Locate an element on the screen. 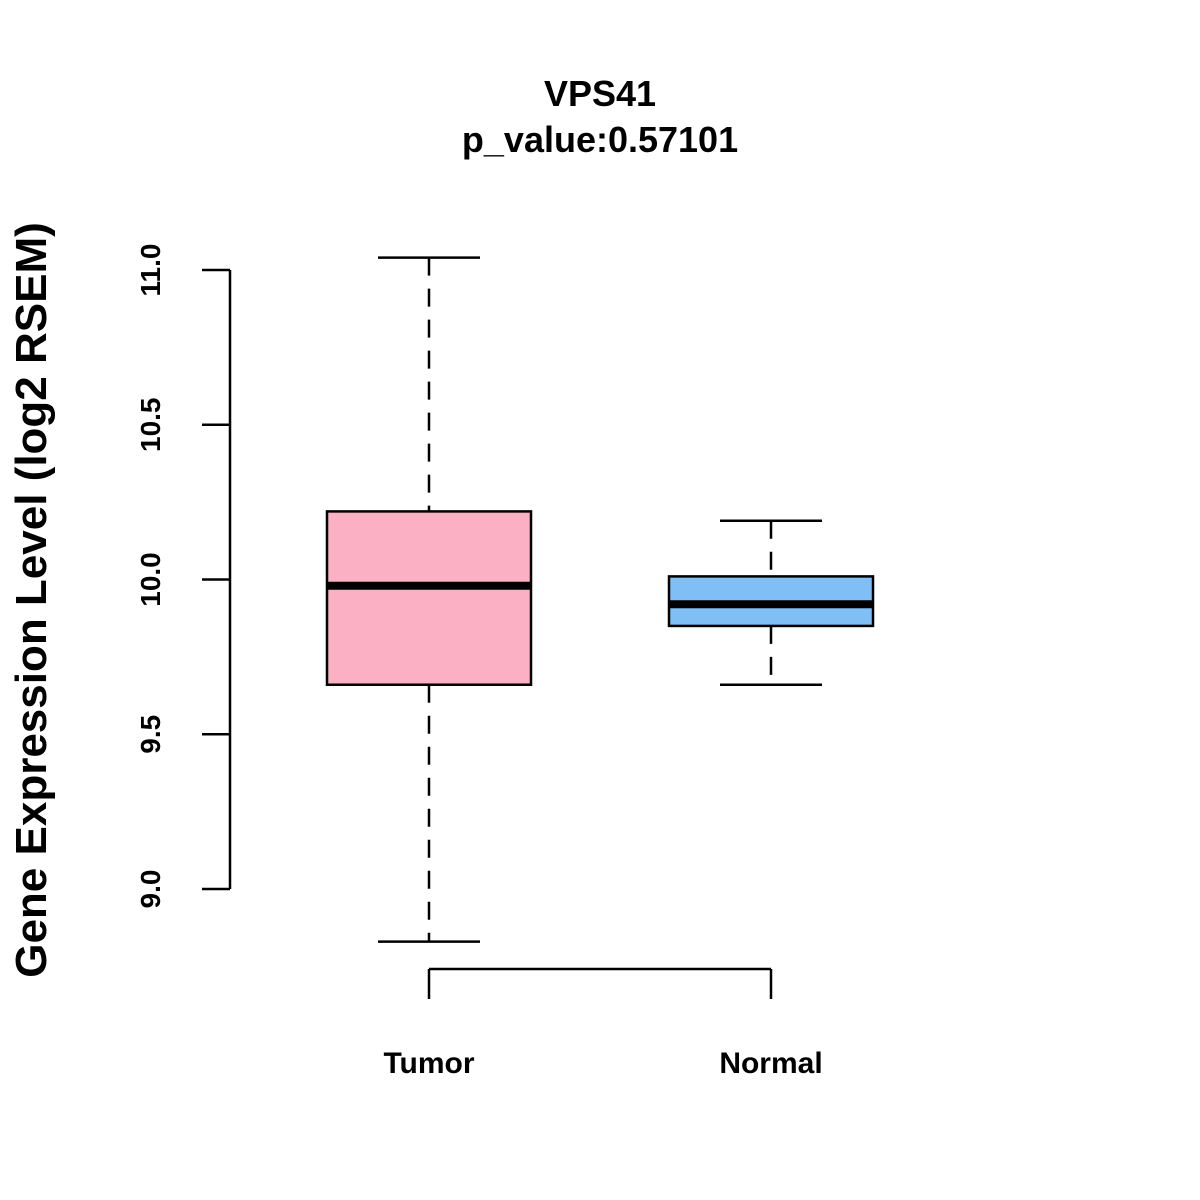  y-axis-label: Gene Expression Level (log2 RSEM) is located at coordinates (31, 600).